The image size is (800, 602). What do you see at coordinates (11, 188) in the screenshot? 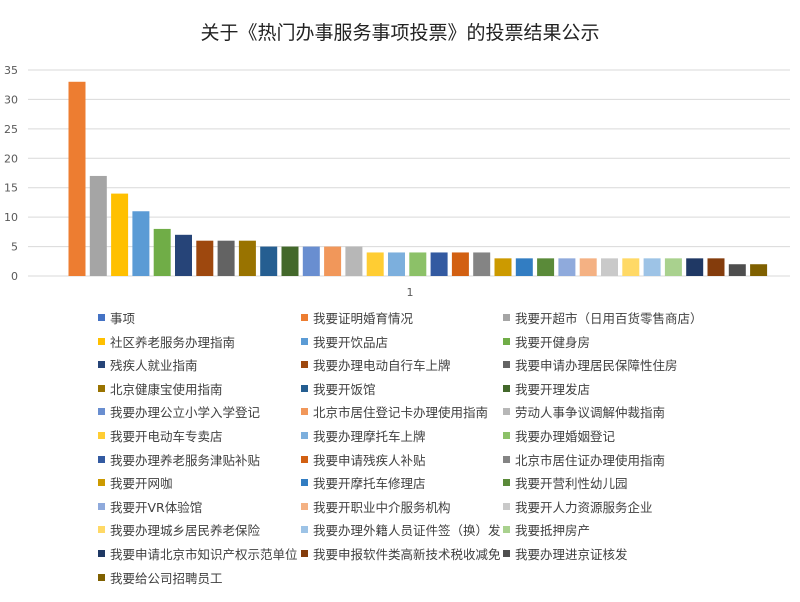
I see `y-tick-label: 15` at bounding box center [11, 188].